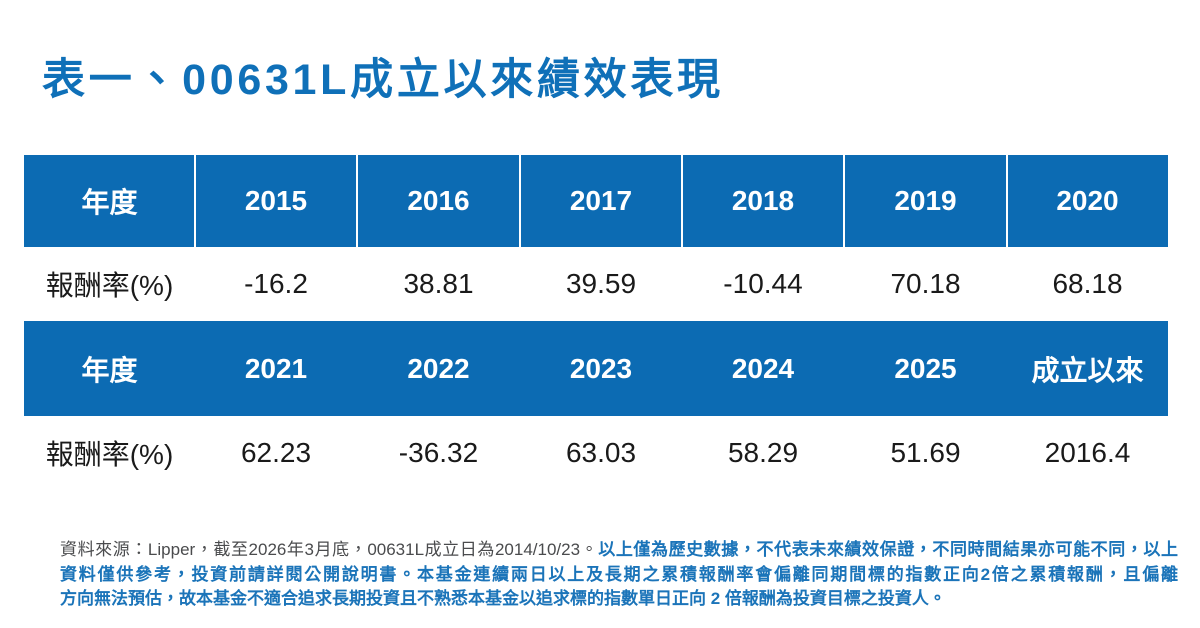 This screenshot has width=1200, height=628. Describe the element at coordinates (276, 283) in the screenshot. I see `return-cell-2015: -16.2` at that location.